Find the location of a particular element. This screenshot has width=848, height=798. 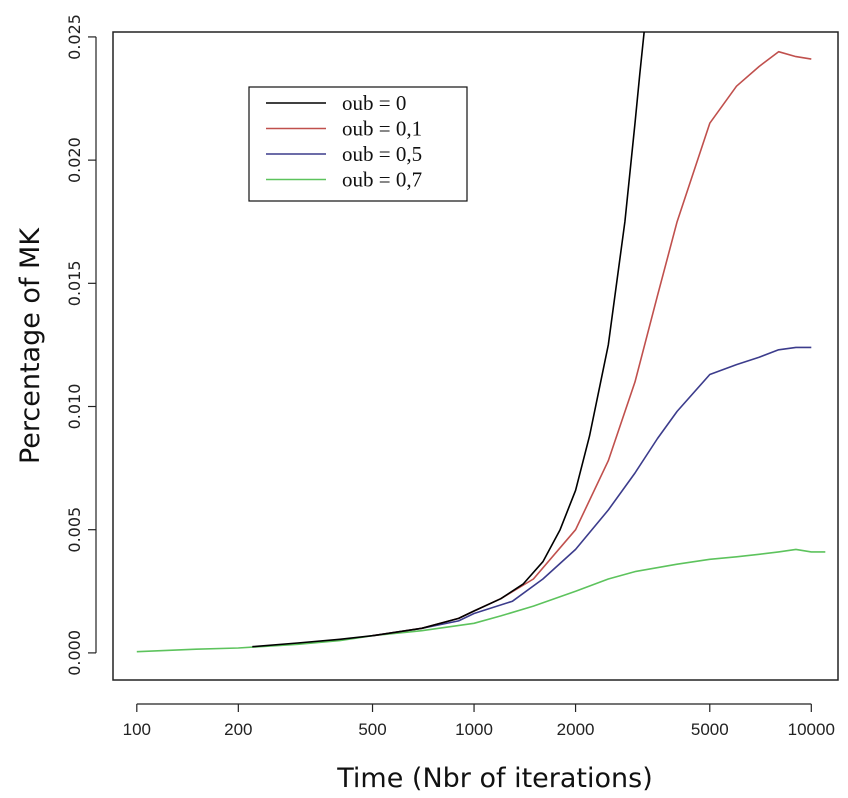

x-tick-label: 200 is located at coordinates (238, 729).